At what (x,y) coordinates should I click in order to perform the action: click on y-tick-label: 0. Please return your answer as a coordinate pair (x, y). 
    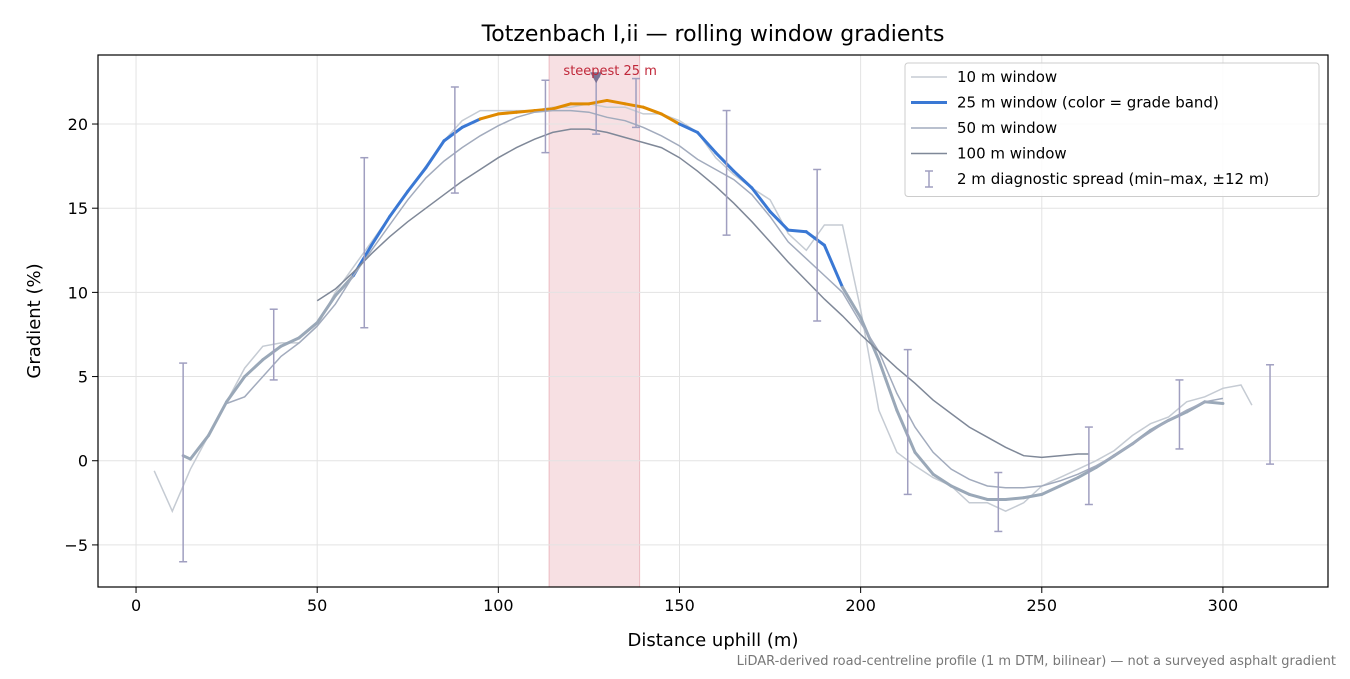
    Looking at the image, I should click on (83, 461).